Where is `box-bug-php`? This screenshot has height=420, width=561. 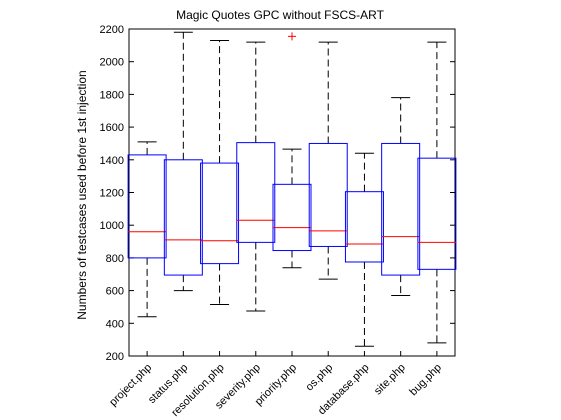 box-bug-php is located at coordinates (437, 213).